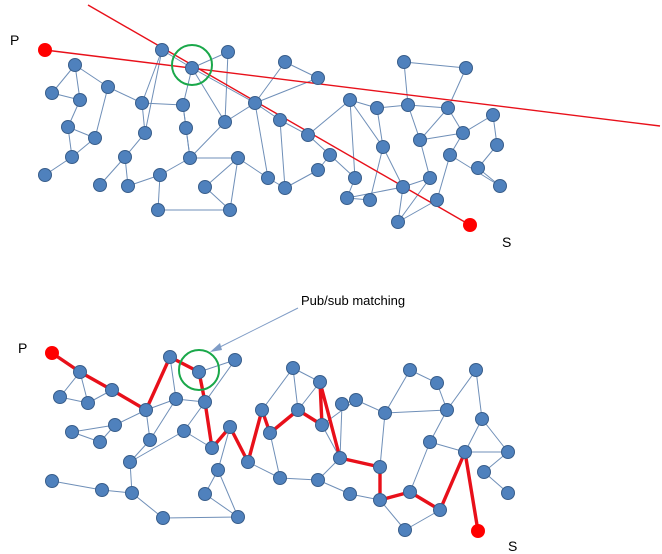 The image size is (662, 554). What do you see at coordinates (45, 50) in the screenshot?
I see `top-publisher-node` at bounding box center [45, 50].